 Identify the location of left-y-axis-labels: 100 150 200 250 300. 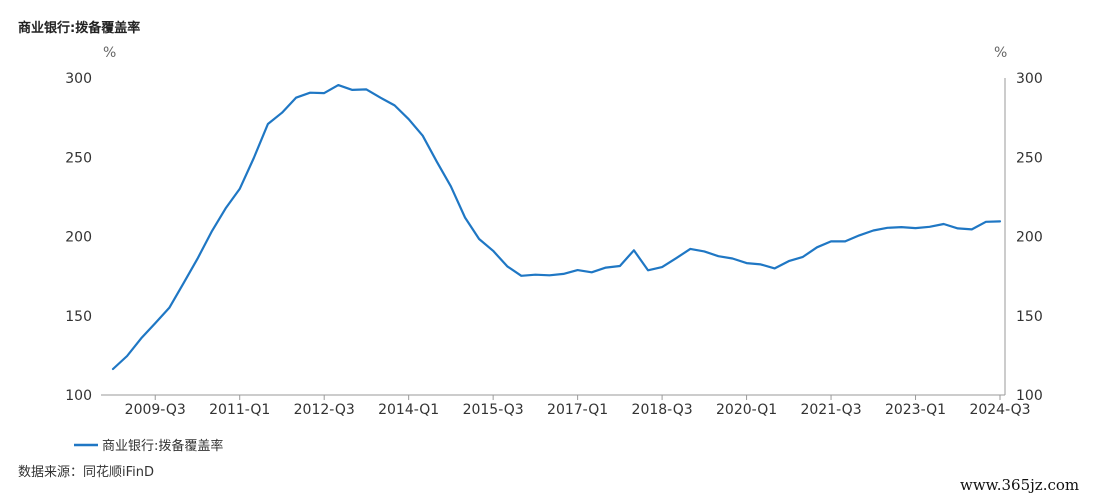
(78, 237).